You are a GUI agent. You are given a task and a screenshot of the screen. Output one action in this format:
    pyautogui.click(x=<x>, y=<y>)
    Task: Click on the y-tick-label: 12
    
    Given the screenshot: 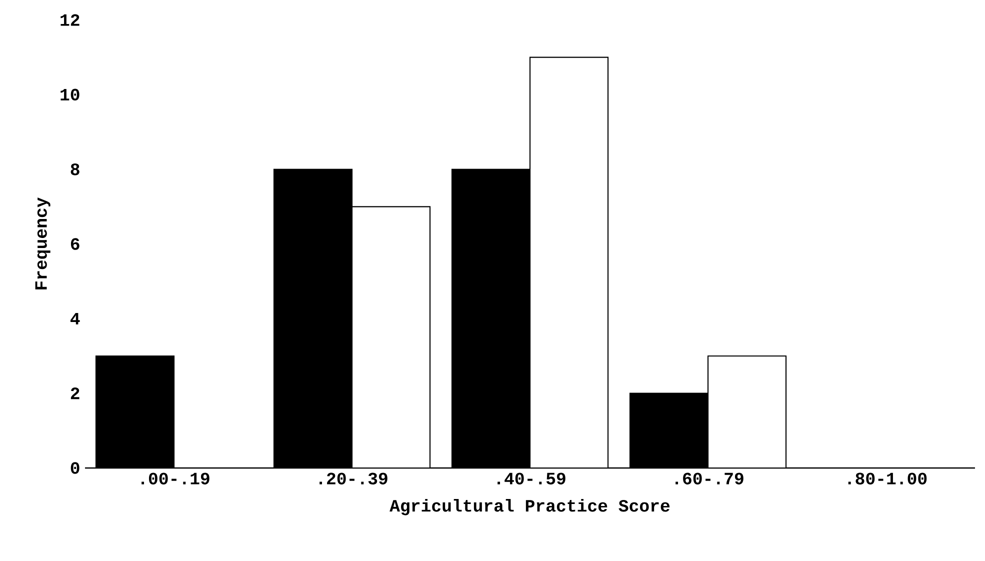 What is the action you would take?
    pyautogui.click(x=70, y=20)
    